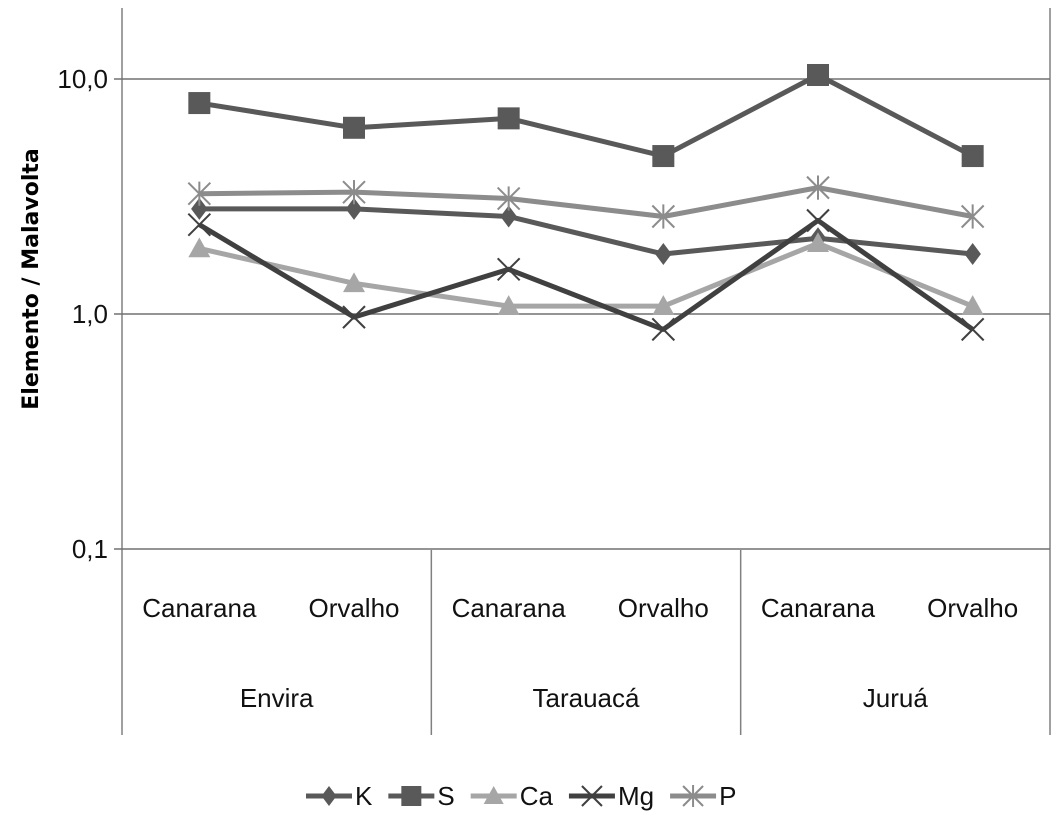  Describe the element at coordinates (364, 796) in the screenshot. I see `legend-label: K` at that location.